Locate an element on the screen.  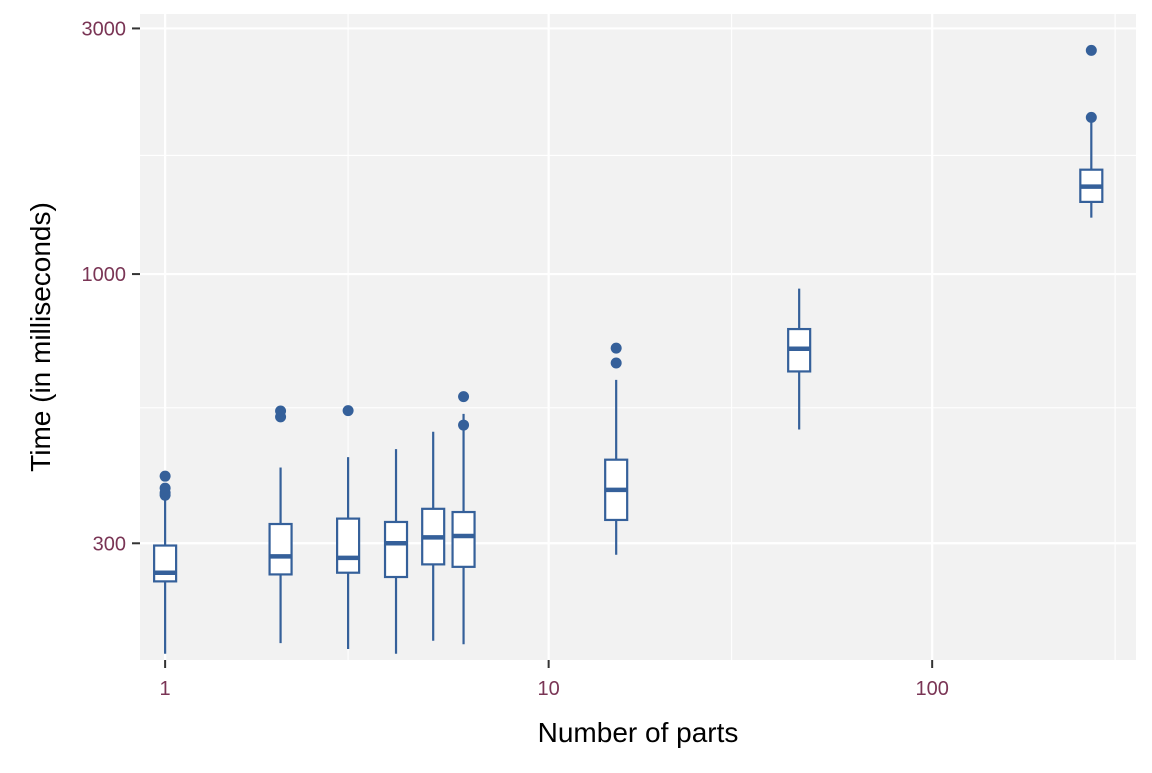
y-tick-label: 3000 is located at coordinates (104, 29).